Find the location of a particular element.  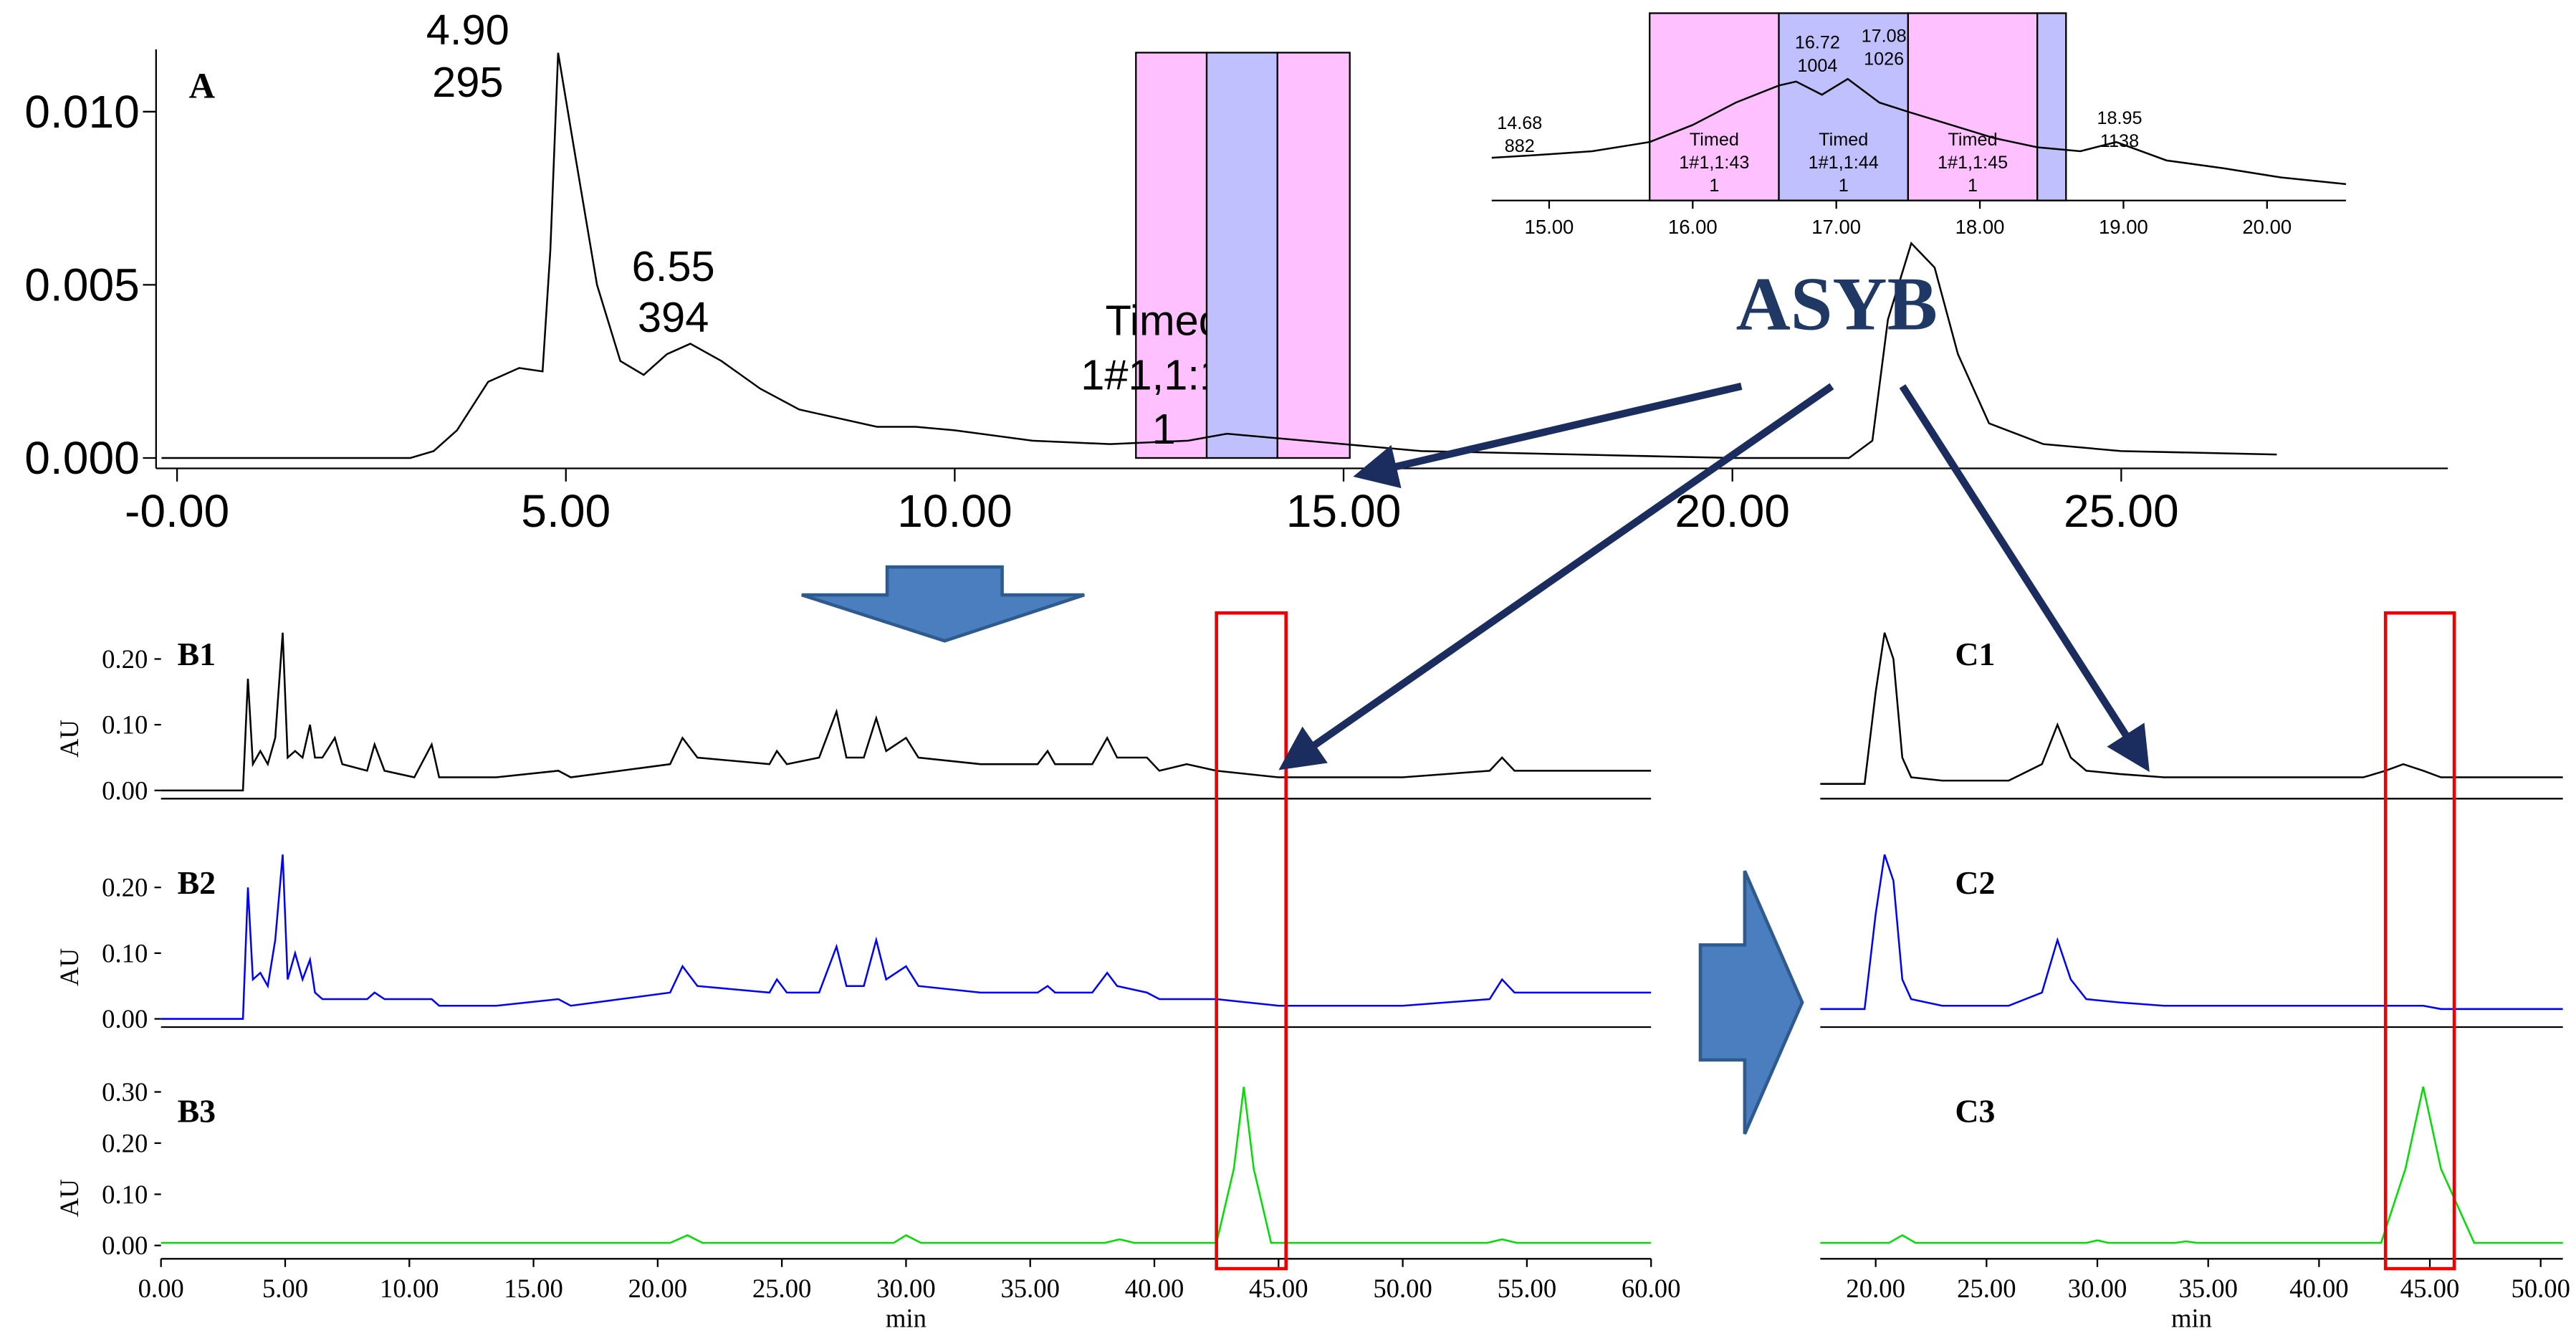

peak-value-label: 882 is located at coordinates (1520, 146).